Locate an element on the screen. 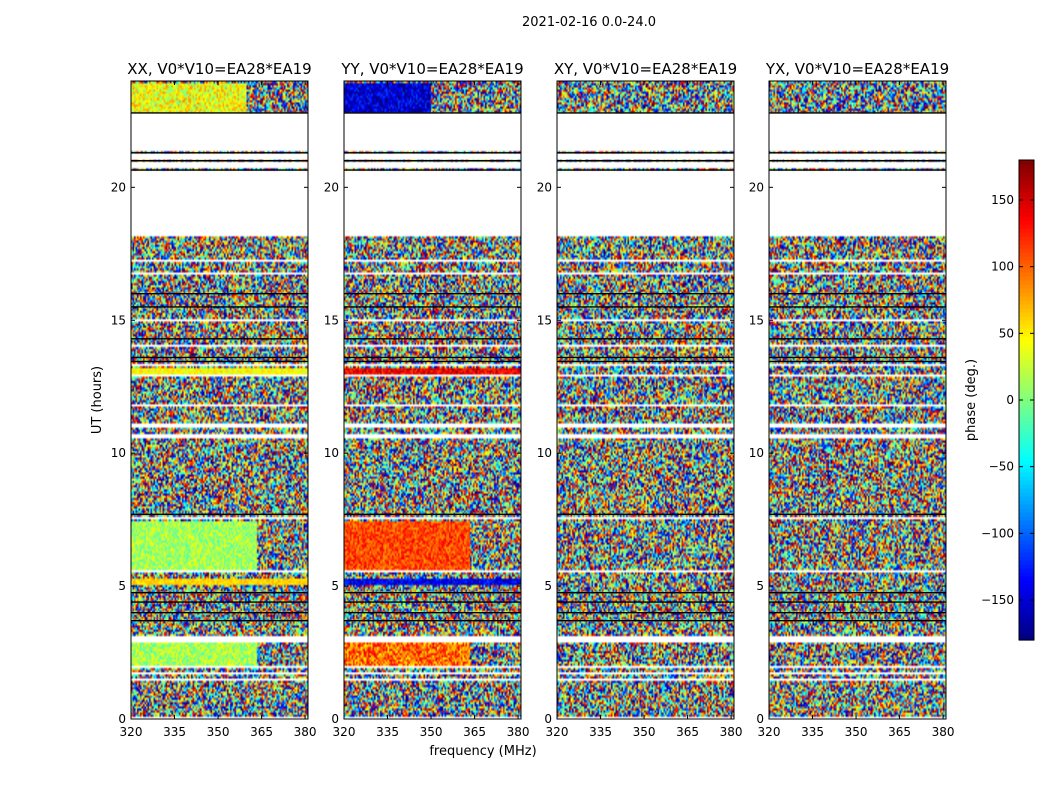  colorbar-tick-label: 0 is located at coordinates (1010, 400).